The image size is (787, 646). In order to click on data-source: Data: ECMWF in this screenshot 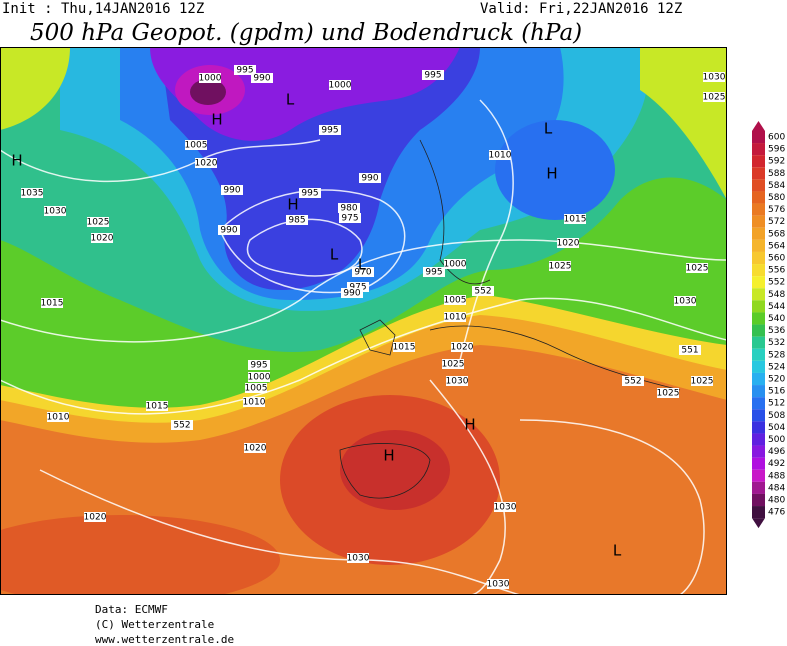, I will do `click(131, 609)`.